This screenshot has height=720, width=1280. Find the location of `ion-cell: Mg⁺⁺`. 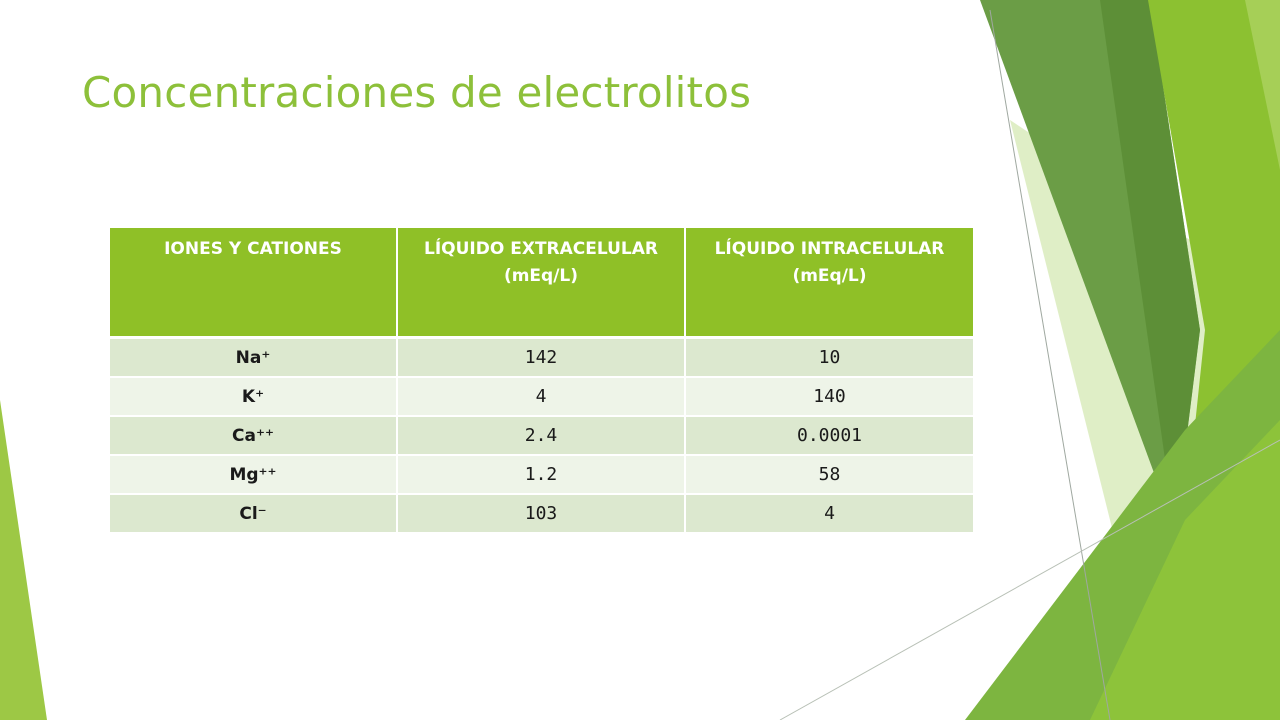

ion-cell: Mg⁺⁺ is located at coordinates (254, 475).